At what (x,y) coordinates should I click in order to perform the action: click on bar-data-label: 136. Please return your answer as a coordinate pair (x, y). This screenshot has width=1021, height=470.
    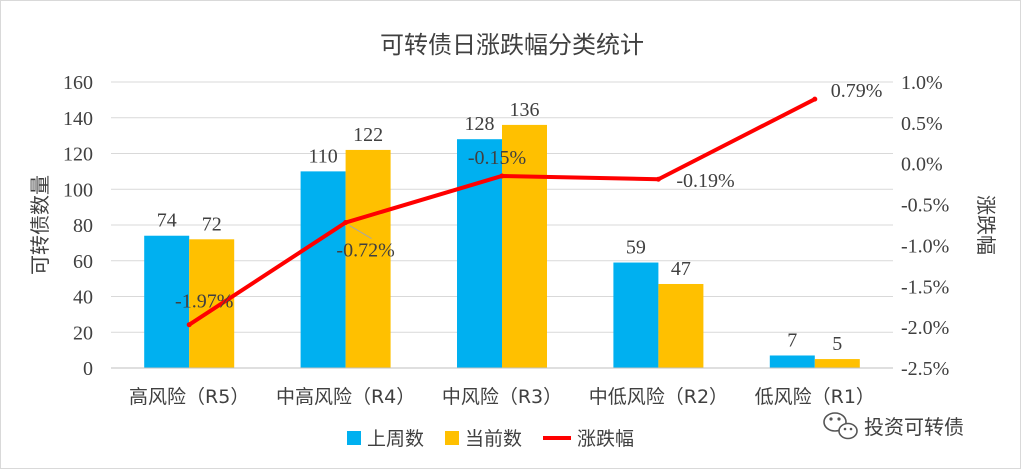
    Looking at the image, I should click on (525, 110).